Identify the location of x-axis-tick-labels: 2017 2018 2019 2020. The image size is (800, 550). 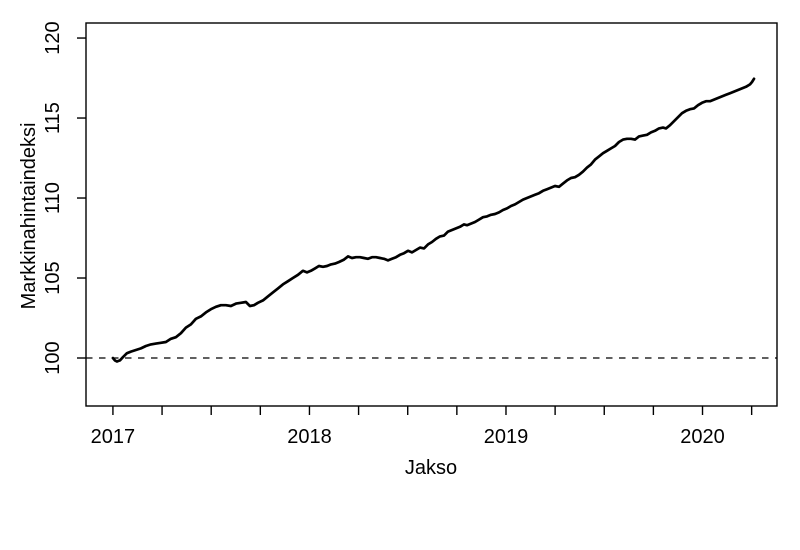
(408, 437).